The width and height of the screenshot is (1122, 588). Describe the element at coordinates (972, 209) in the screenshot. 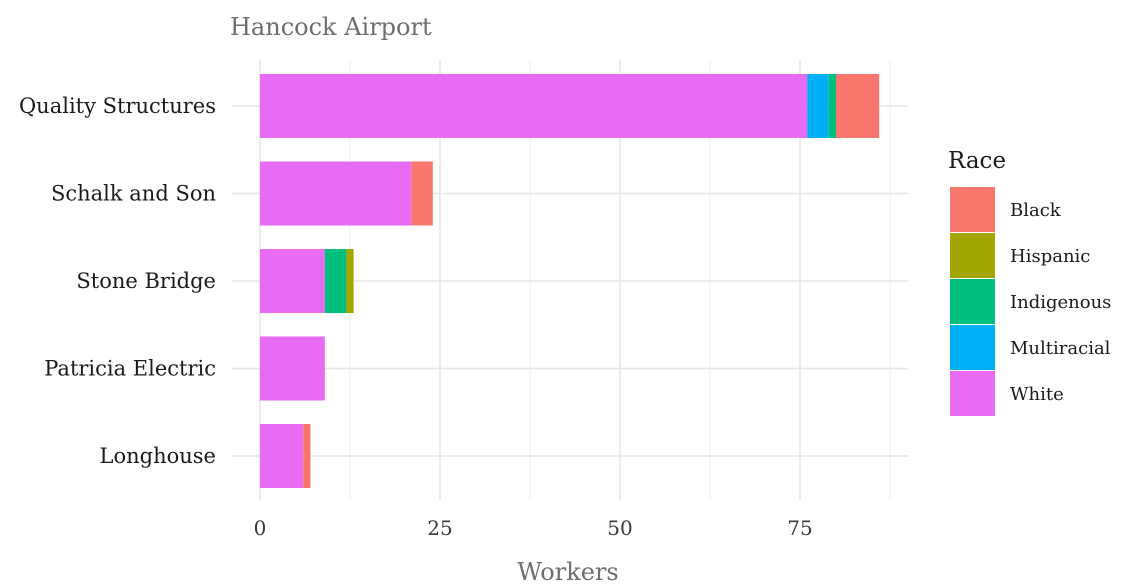

I see `legend-swatch-black` at that location.